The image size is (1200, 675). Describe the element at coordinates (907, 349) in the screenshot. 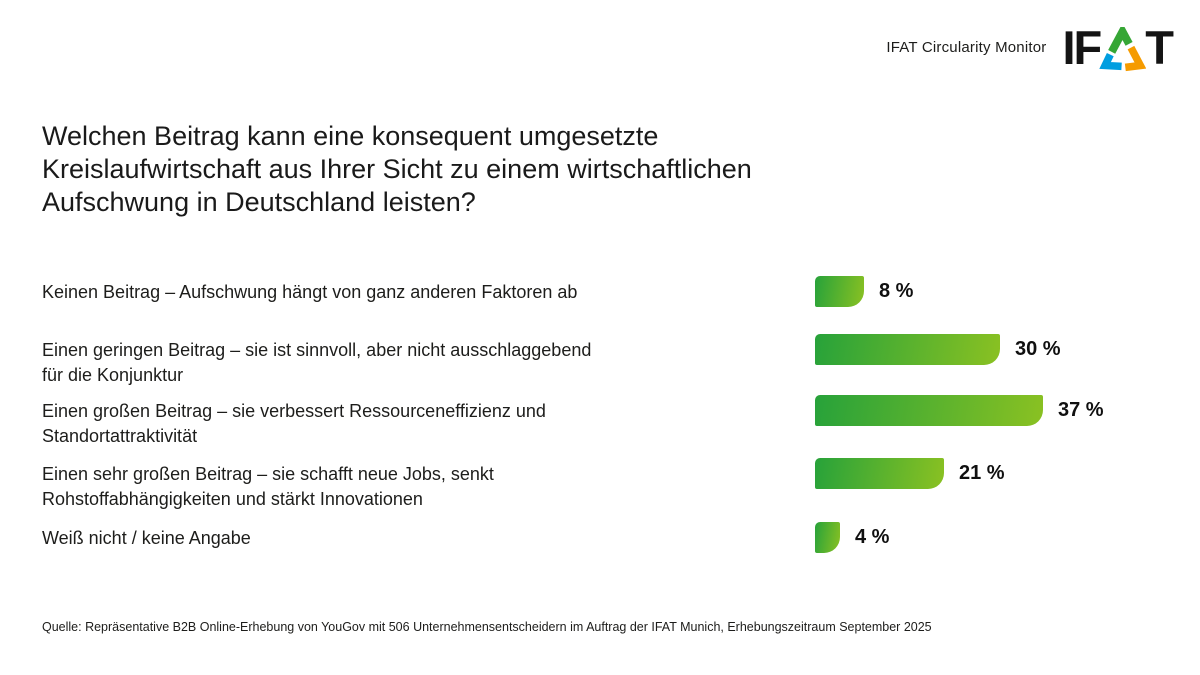

I see `bar-row-2-bar` at that location.